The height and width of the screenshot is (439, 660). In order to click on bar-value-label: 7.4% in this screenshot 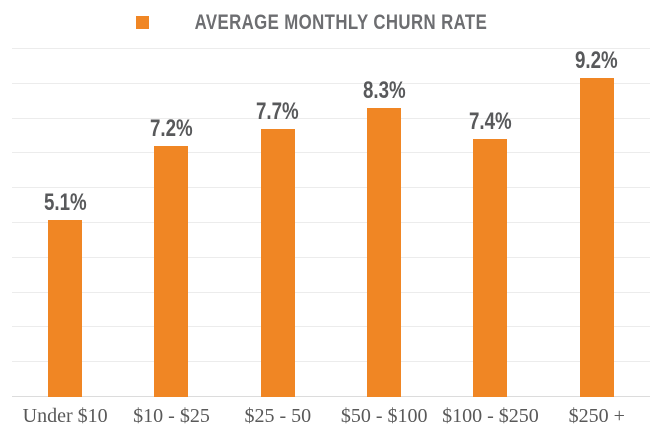, I will do `click(490, 122)`.